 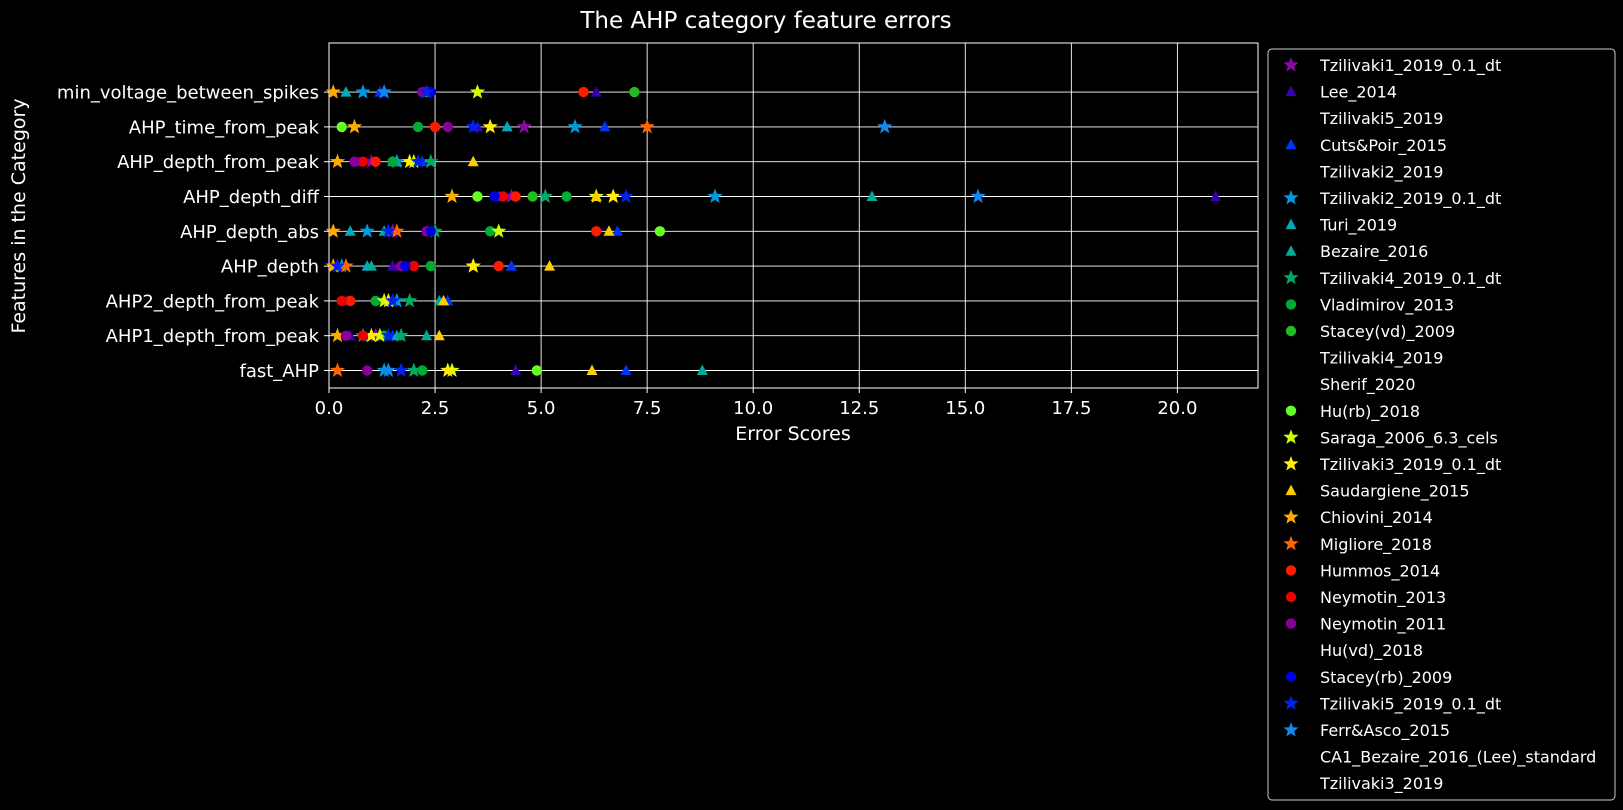 I want to click on legend-item: CA1_Bezaire_2016_(Lee)_standard, so click(x=1458, y=758).